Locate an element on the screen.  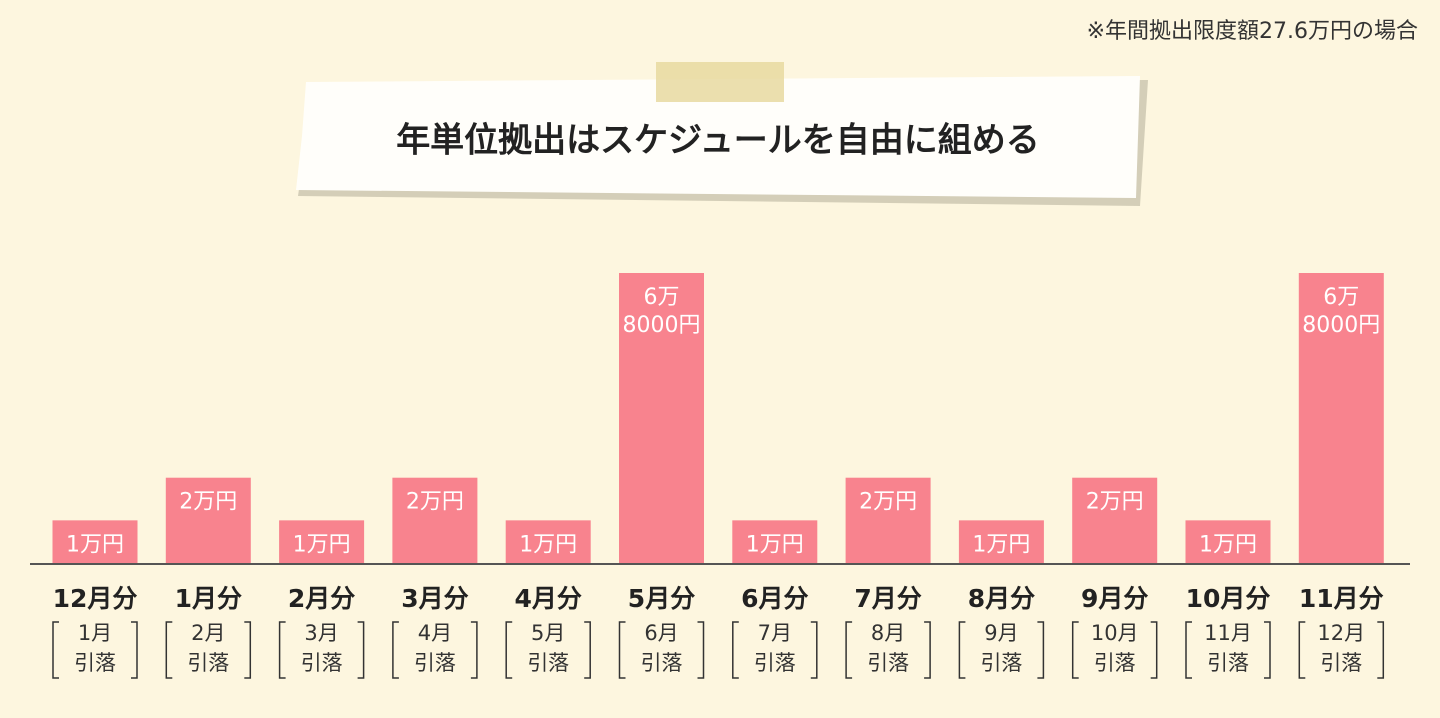
withdrawal-month: 8月 is located at coordinates (888, 633).